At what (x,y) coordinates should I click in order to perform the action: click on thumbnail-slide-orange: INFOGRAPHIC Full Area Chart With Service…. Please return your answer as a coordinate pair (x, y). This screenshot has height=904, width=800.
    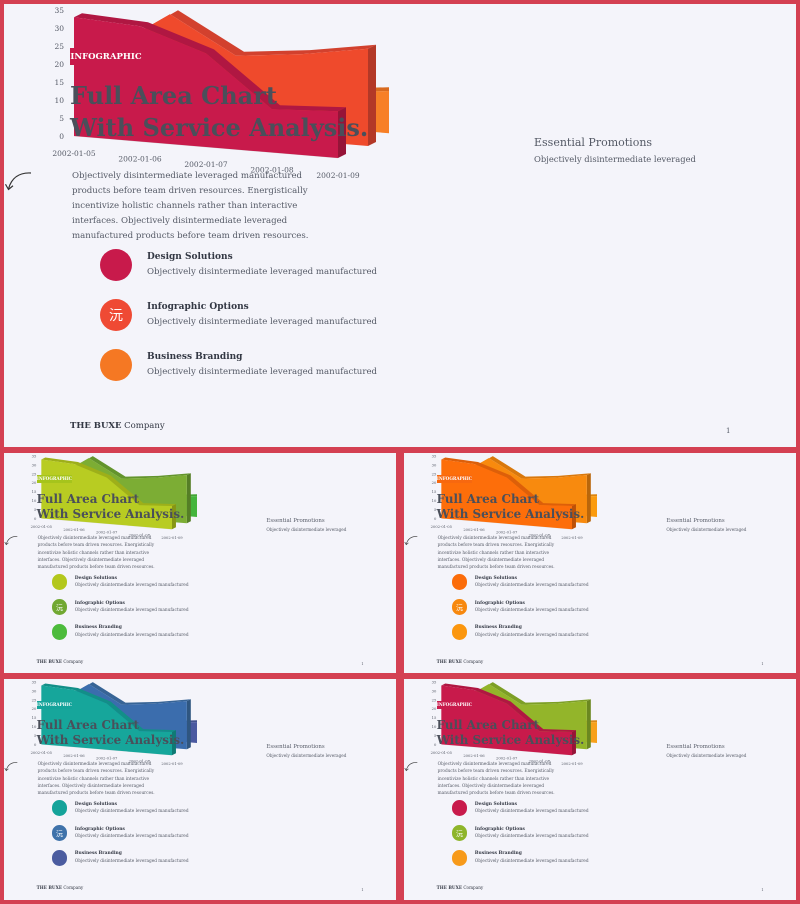
    Looking at the image, I should click on (600, 563).